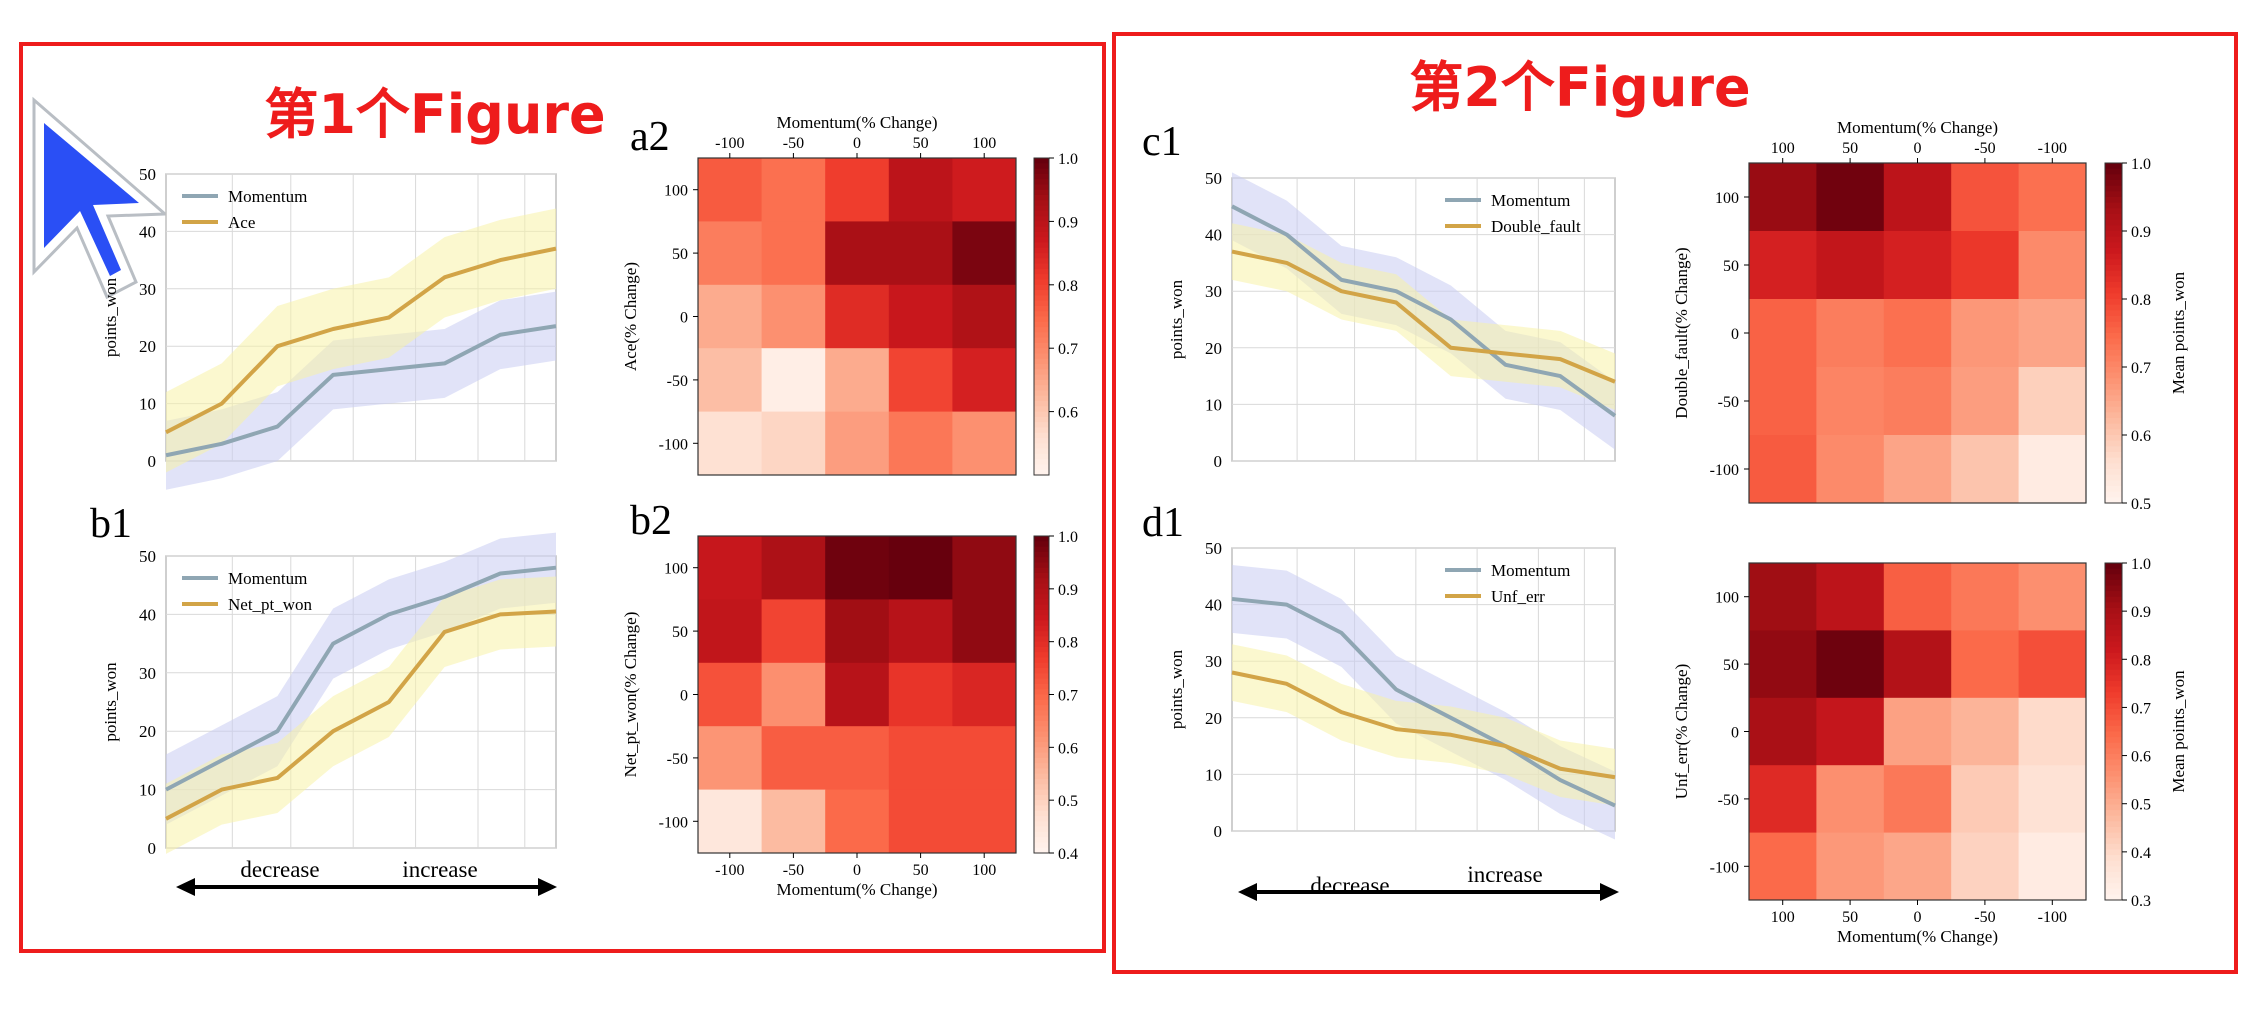 The height and width of the screenshot is (1009, 2261). What do you see at coordinates (673, 822) in the screenshot?
I see `y-tick-label: -100` at bounding box center [673, 822].